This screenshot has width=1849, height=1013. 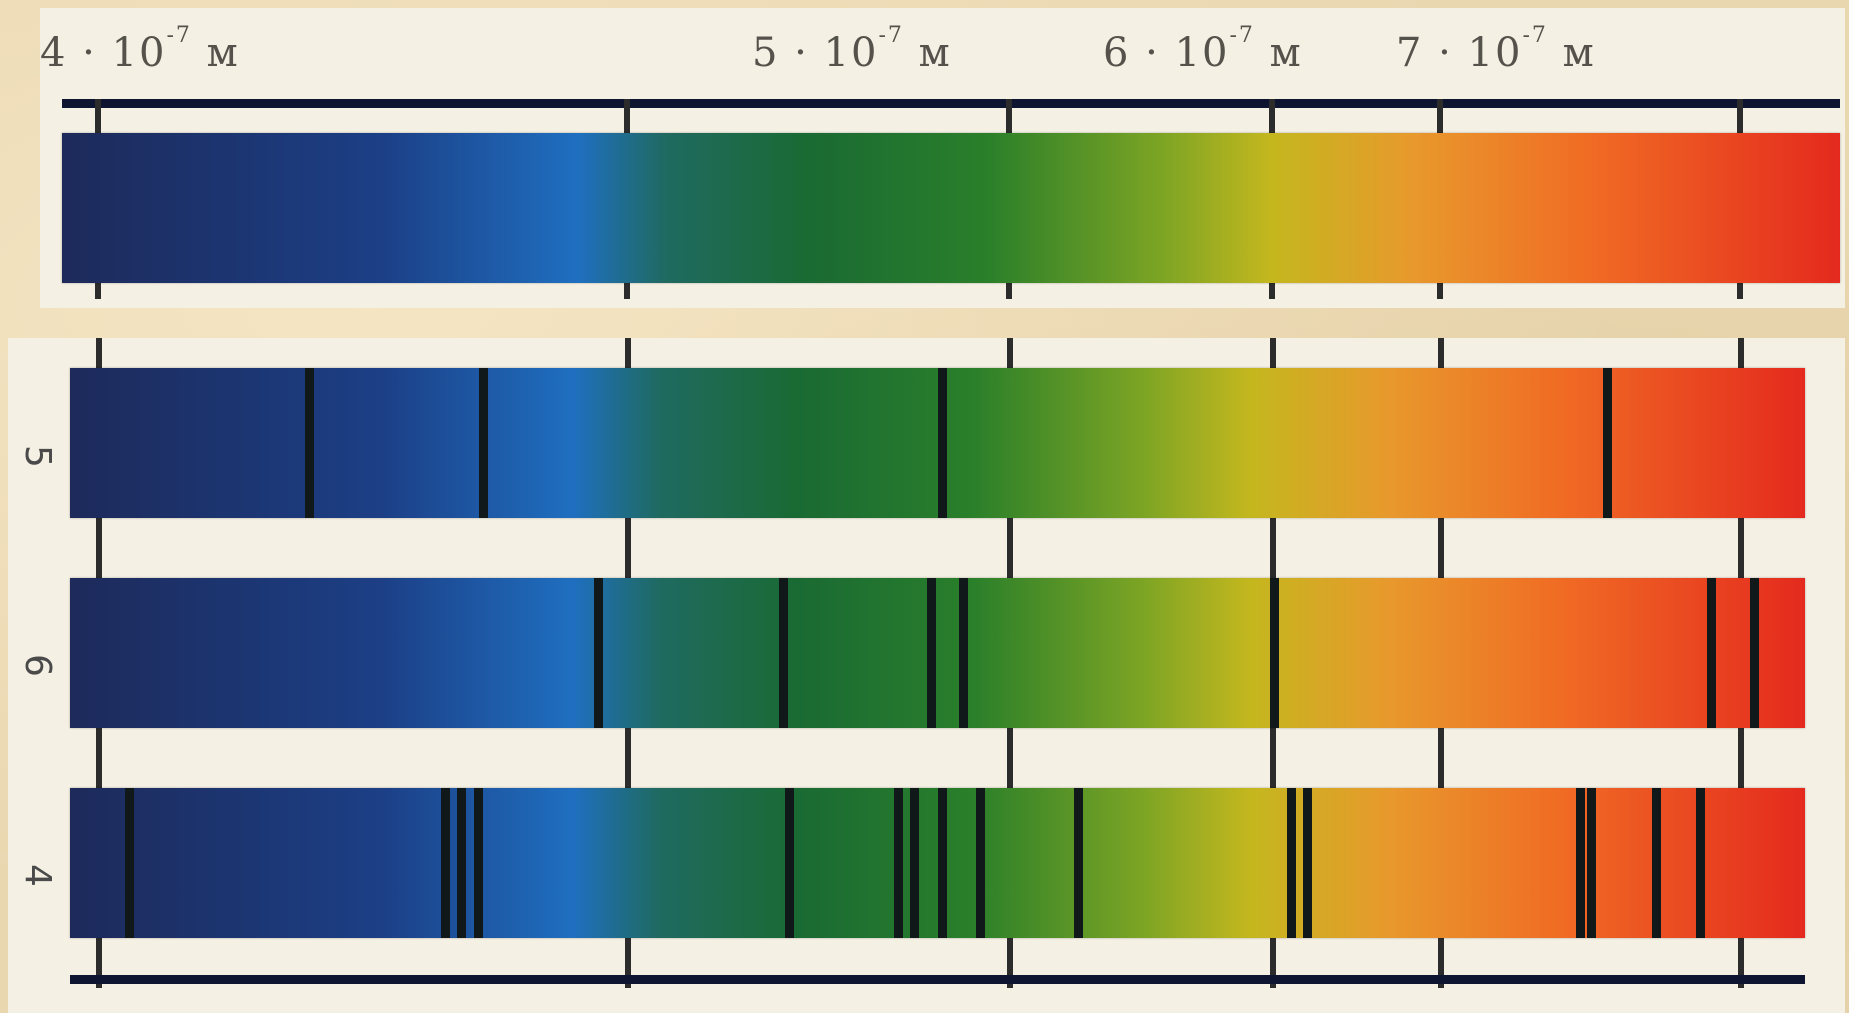 What do you see at coordinates (1496, 49) in the screenshot?
I see `axis-label-7e-7: 7 · 10-7 м` at bounding box center [1496, 49].